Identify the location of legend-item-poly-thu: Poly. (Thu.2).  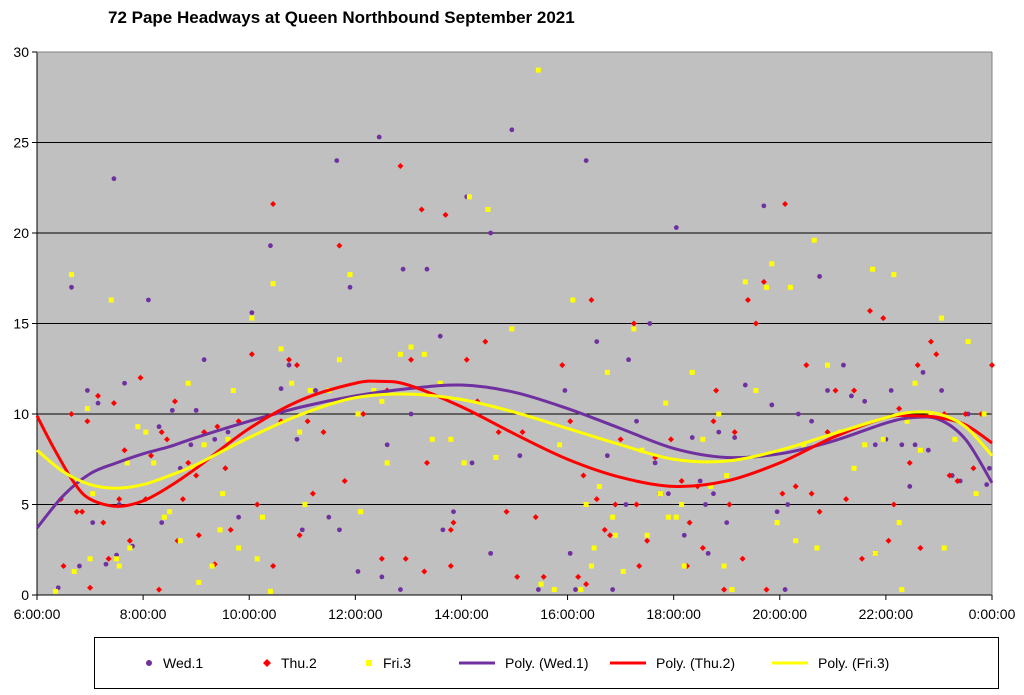
(672, 663).